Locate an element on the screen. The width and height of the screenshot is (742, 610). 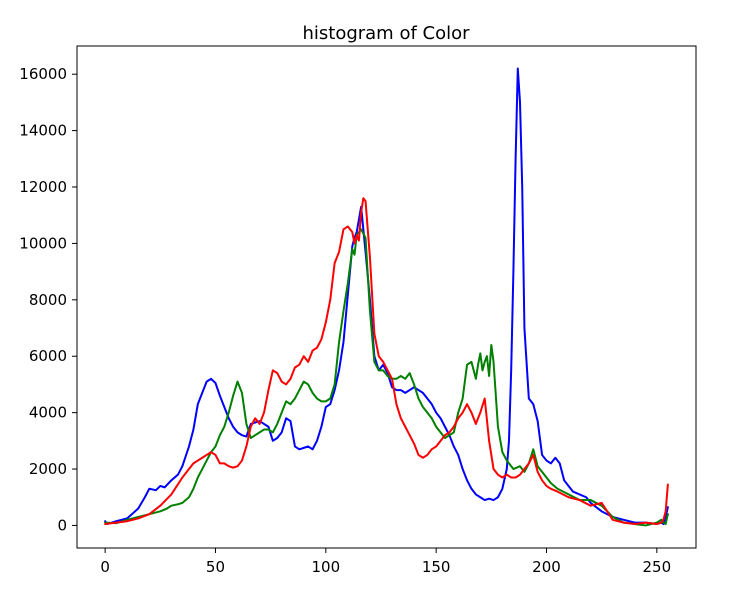
y-tick-label: 16000 is located at coordinates (43, 74).